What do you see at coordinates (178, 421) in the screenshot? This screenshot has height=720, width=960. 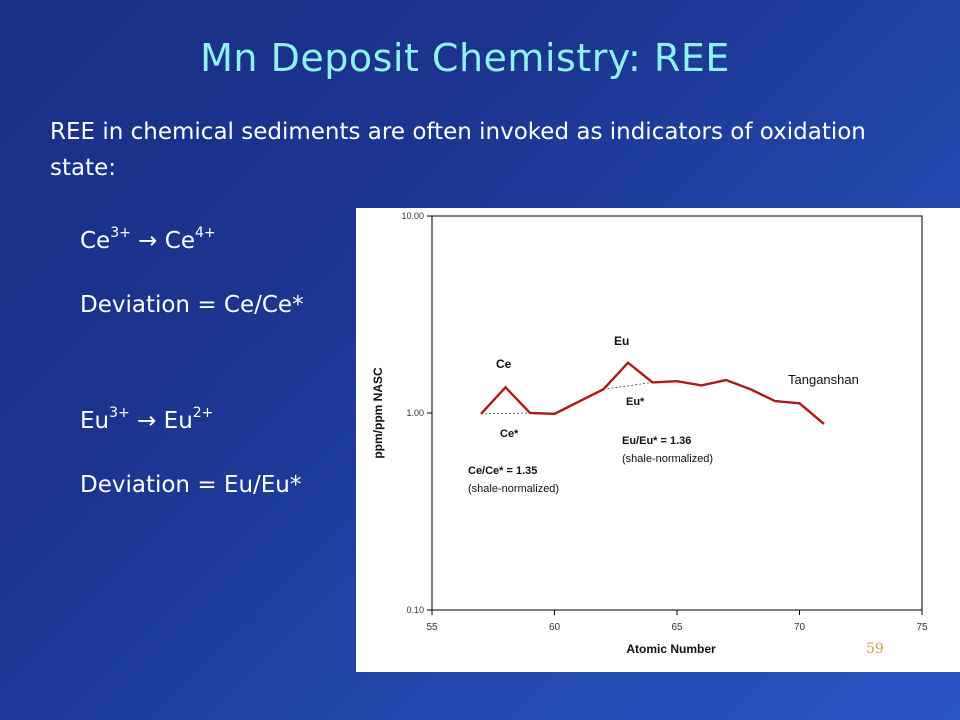 I see `eu-reaction-right: Eu` at bounding box center [178, 421].